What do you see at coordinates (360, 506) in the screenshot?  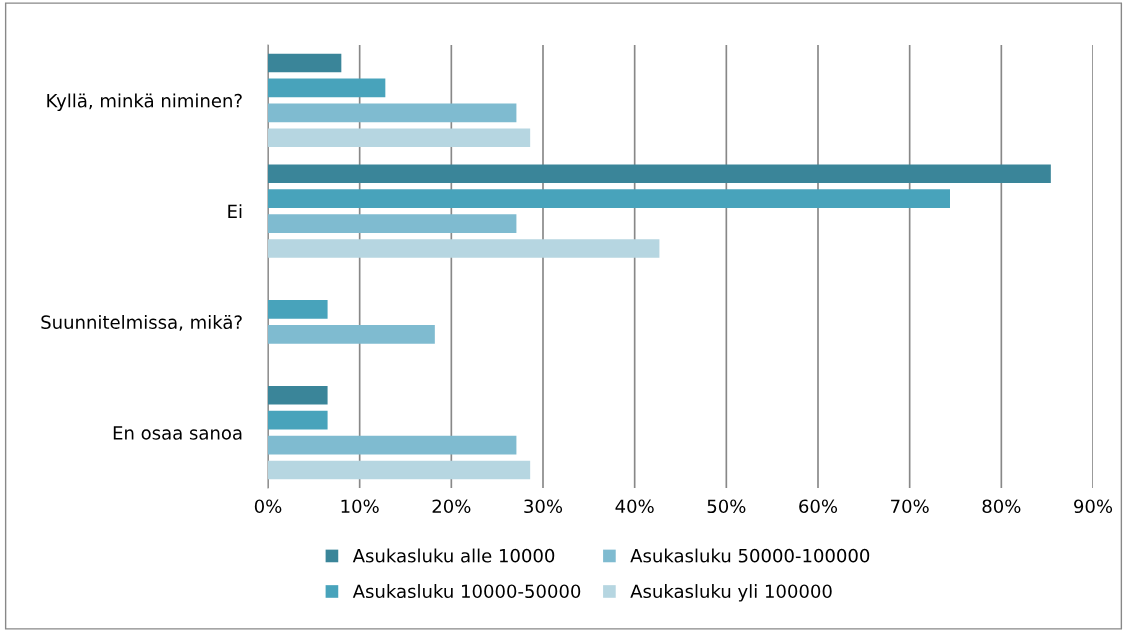 I see `x-tick-label: 10%` at bounding box center [360, 506].